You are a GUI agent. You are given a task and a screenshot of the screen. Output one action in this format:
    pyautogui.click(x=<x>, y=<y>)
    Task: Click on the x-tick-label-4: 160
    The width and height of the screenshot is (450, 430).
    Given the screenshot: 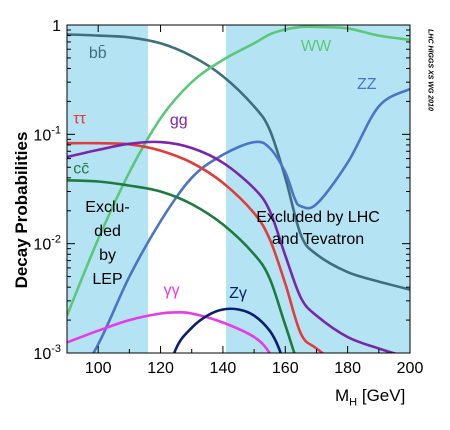 What is the action you would take?
    pyautogui.click(x=285, y=368)
    